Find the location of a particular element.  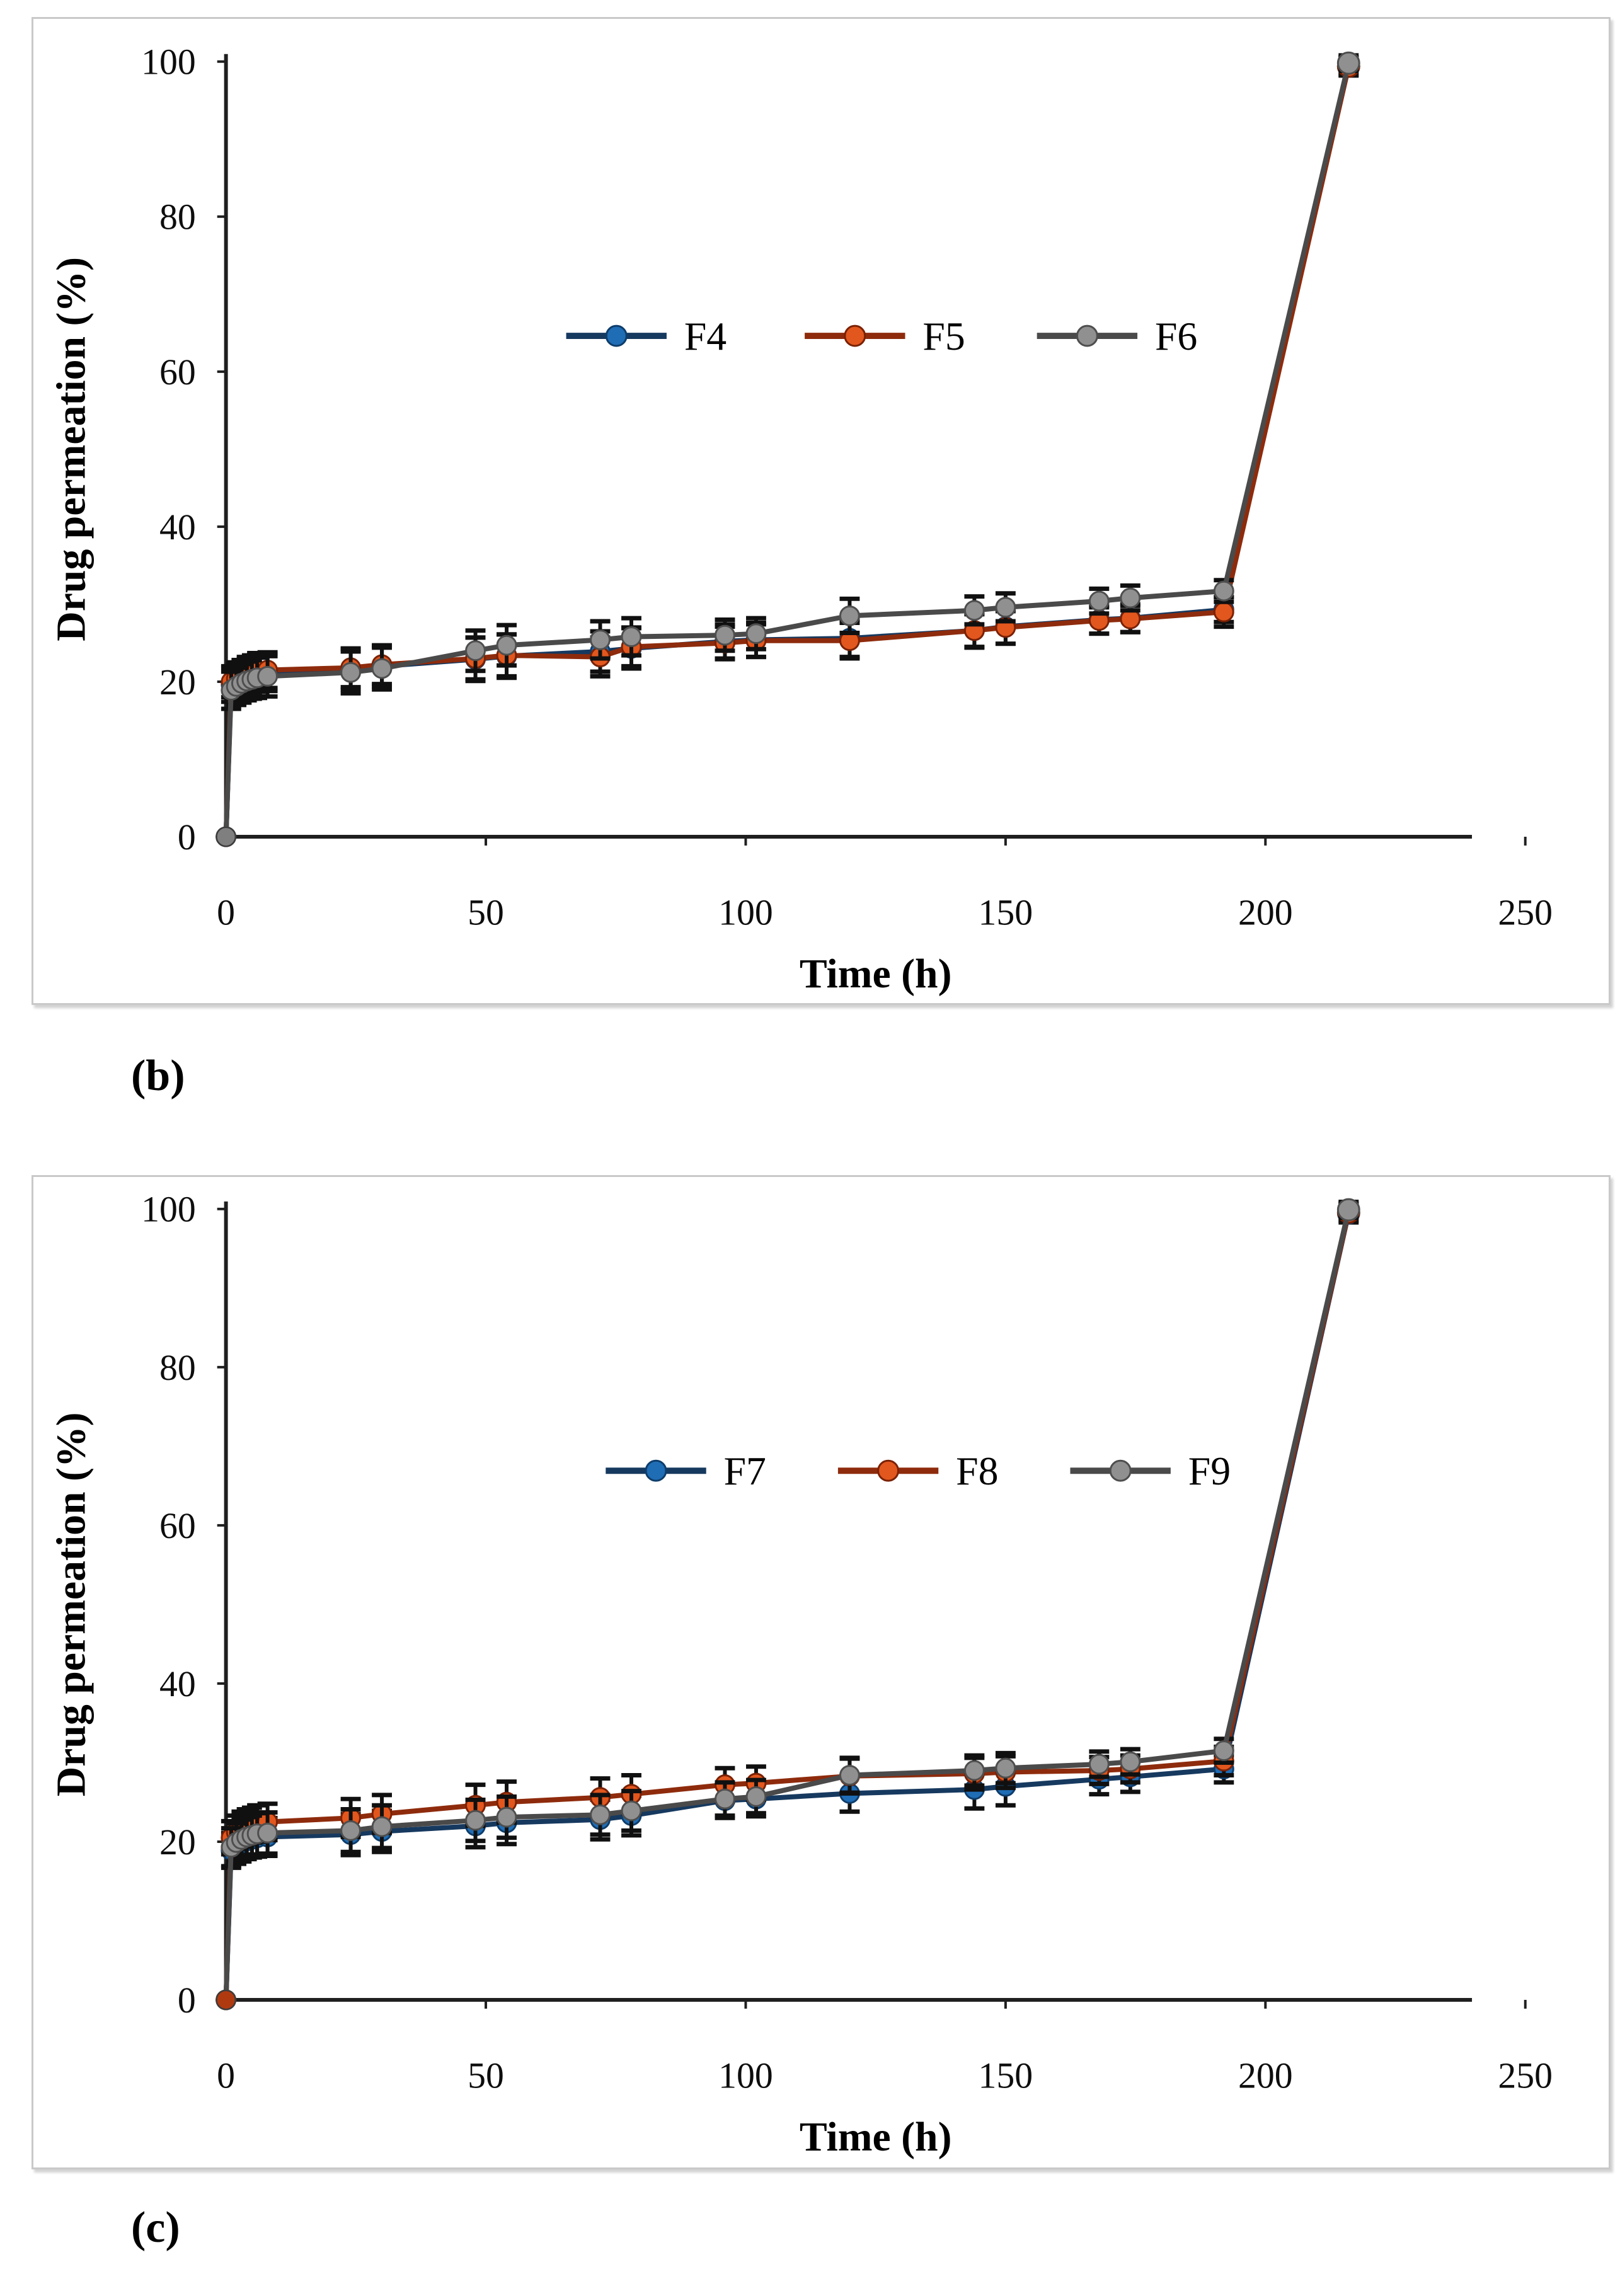

legend-item-F5: F5 is located at coordinates (885, 336).